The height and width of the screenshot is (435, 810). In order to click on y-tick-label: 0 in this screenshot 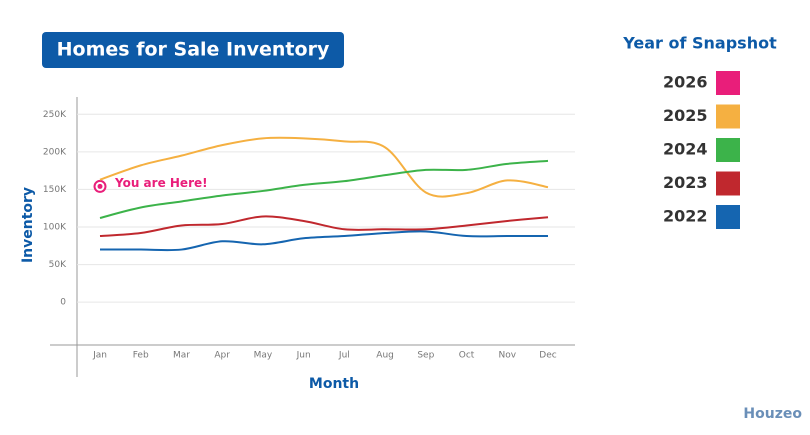, I will do `click(63, 303)`.